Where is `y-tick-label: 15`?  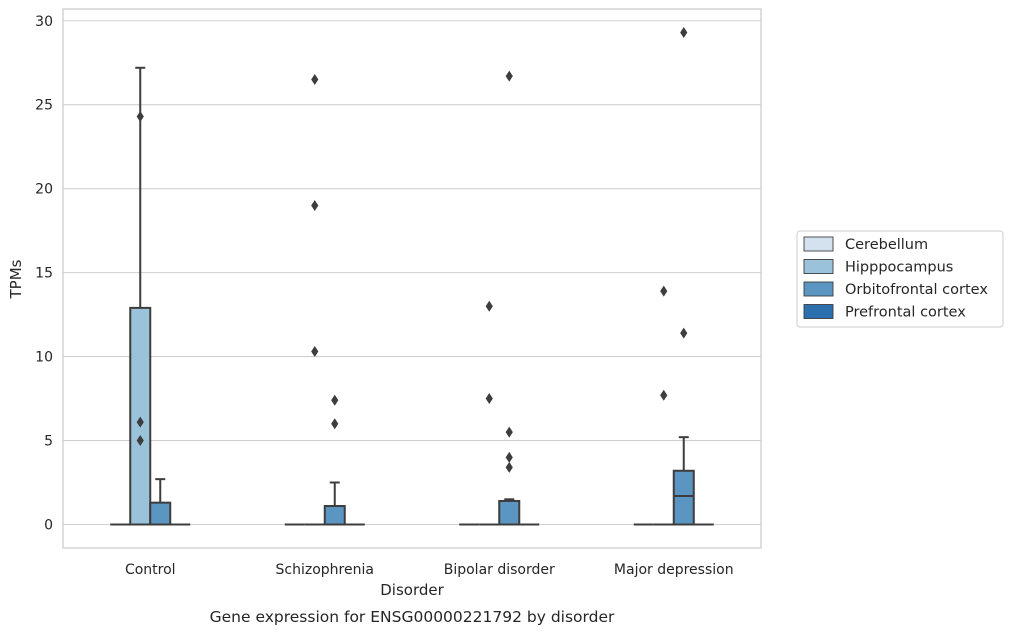
y-tick-label: 15 is located at coordinates (44, 274).